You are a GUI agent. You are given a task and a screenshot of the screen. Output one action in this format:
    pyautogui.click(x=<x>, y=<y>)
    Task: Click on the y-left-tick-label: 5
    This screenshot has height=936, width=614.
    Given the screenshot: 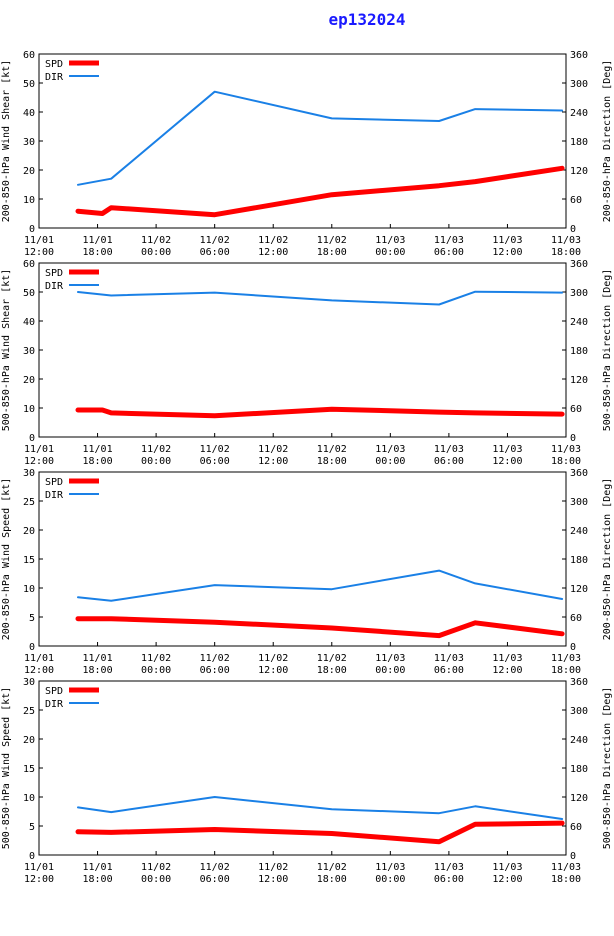 What is the action you would take?
    pyautogui.click(x=32, y=827)
    